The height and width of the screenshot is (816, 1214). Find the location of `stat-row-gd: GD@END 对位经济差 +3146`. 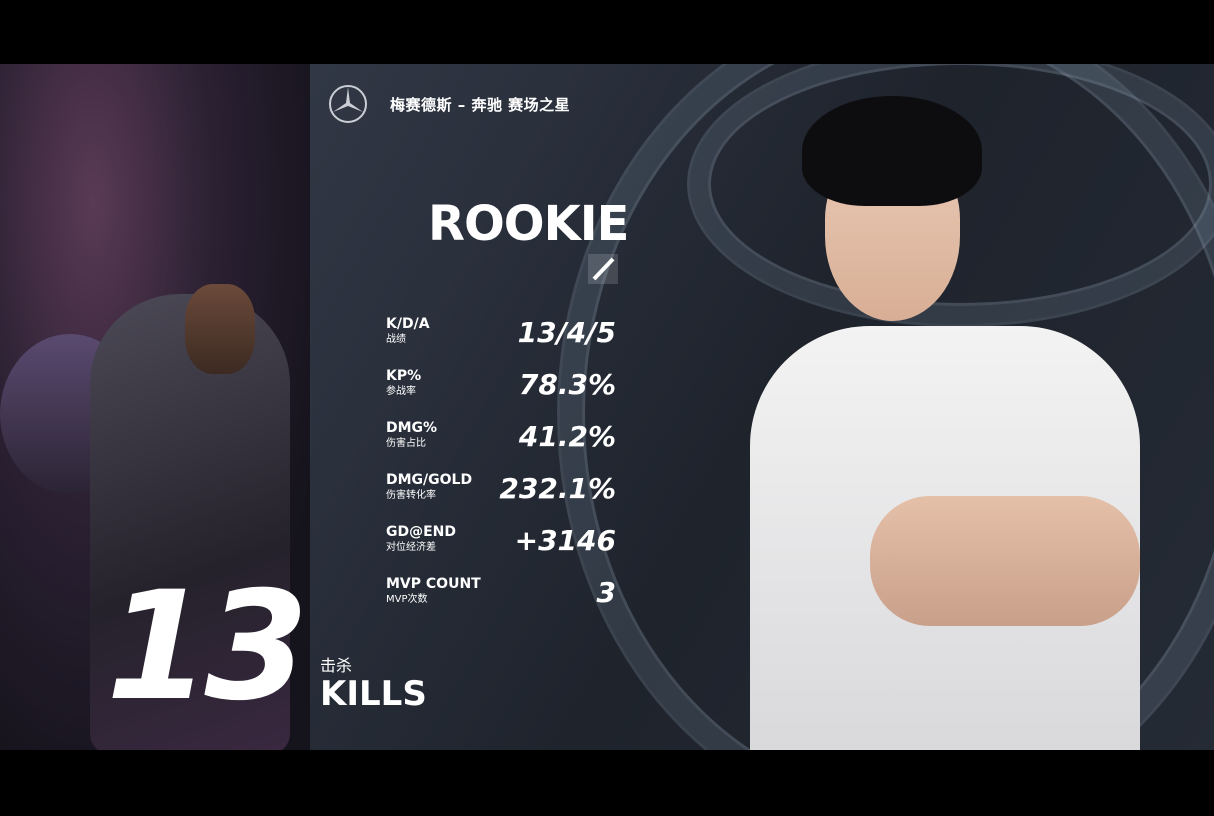

stat-row-gd: GD@END 对位经济差 +3146 is located at coordinates (501, 540).